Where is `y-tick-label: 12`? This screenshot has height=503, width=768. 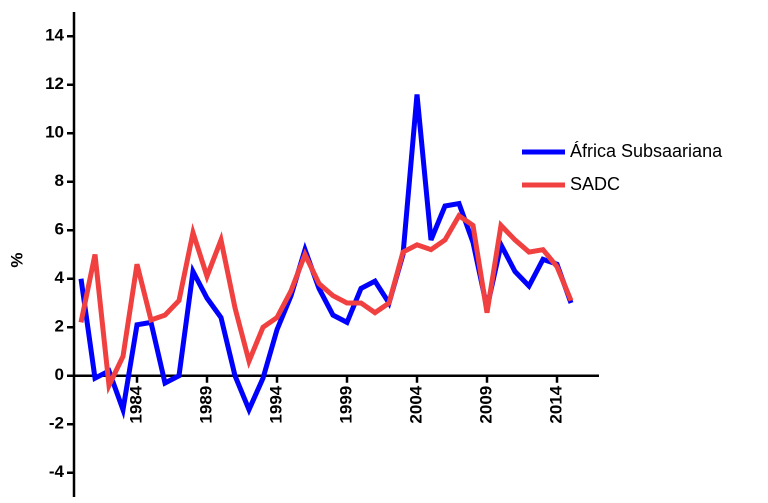
y-tick-label: 12 is located at coordinates (54, 83).